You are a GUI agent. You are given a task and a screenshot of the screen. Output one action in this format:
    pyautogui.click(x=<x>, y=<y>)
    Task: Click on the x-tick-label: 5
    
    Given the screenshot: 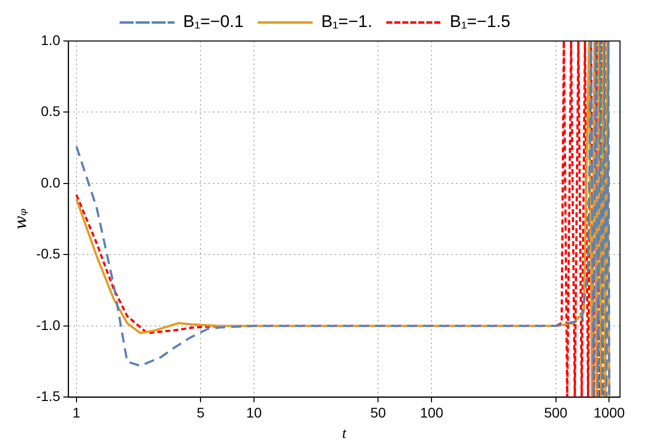 What is the action you would take?
    pyautogui.click(x=200, y=412)
    